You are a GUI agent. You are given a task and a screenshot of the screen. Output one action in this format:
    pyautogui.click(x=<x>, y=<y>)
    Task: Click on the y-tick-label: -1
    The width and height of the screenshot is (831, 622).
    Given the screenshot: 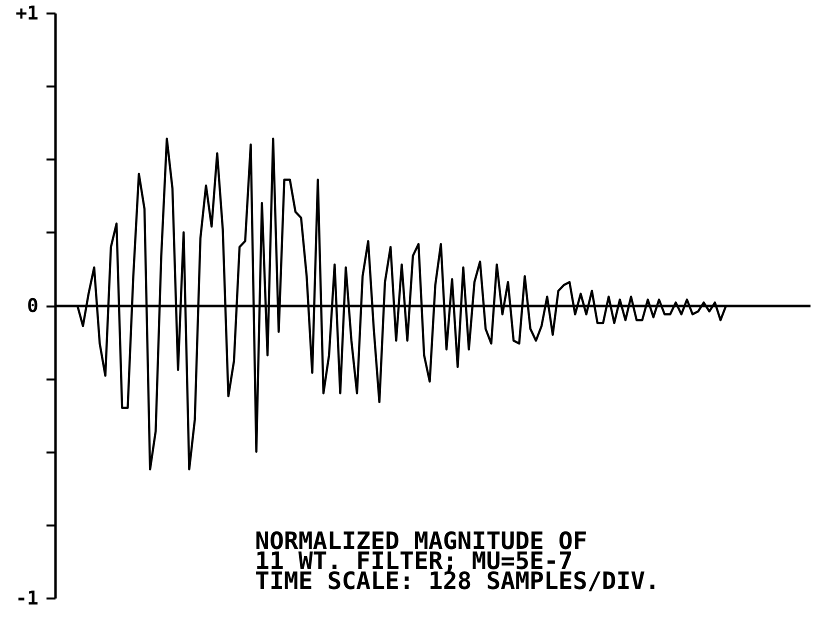 What is the action you would take?
    pyautogui.click(x=27, y=599)
    